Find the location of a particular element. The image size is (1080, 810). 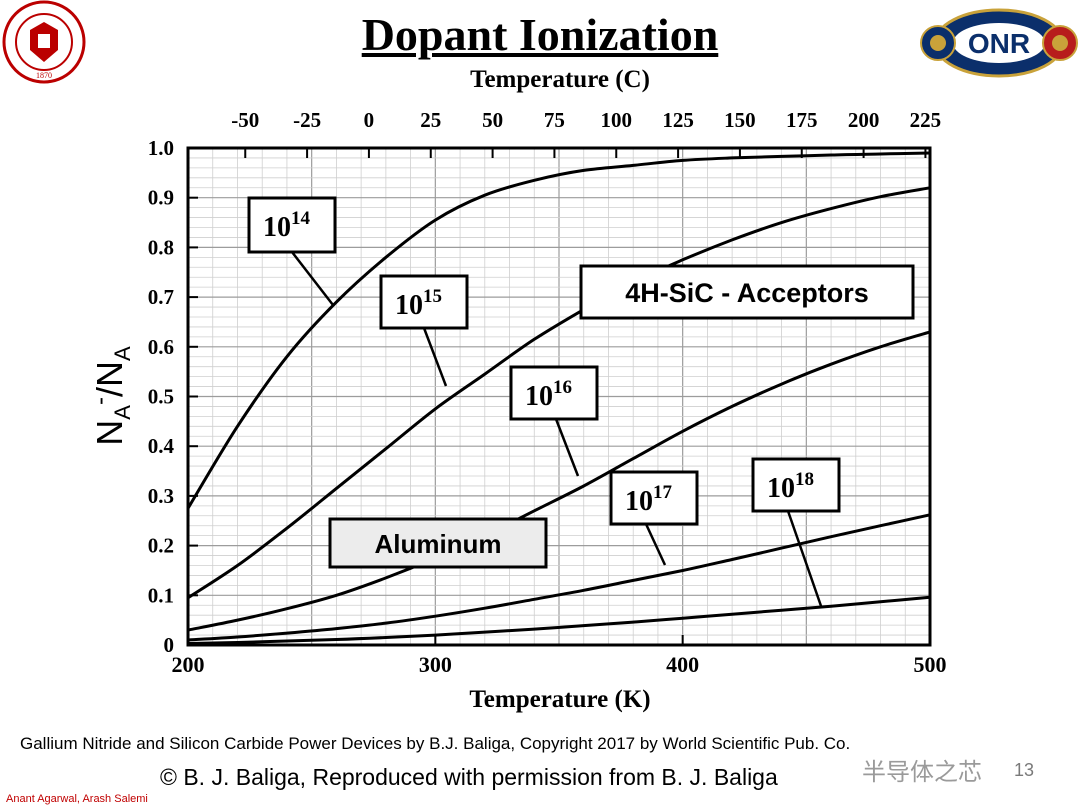

x-tick-label: 300 is located at coordinates (435, 664).